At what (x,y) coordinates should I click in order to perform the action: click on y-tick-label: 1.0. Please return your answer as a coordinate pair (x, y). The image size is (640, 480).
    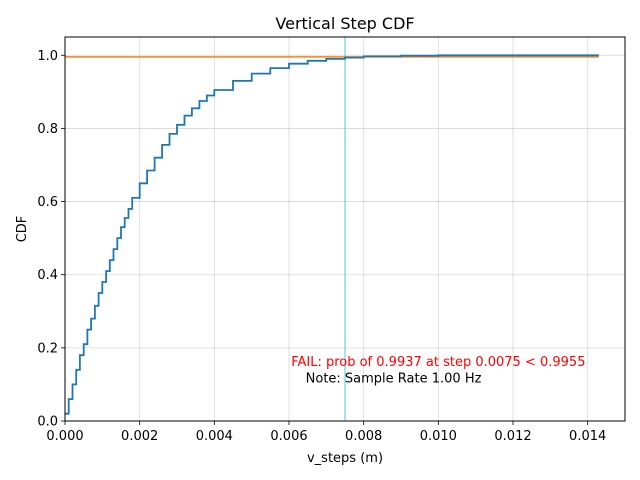
    Looking at the image, I should click on (47, 56).